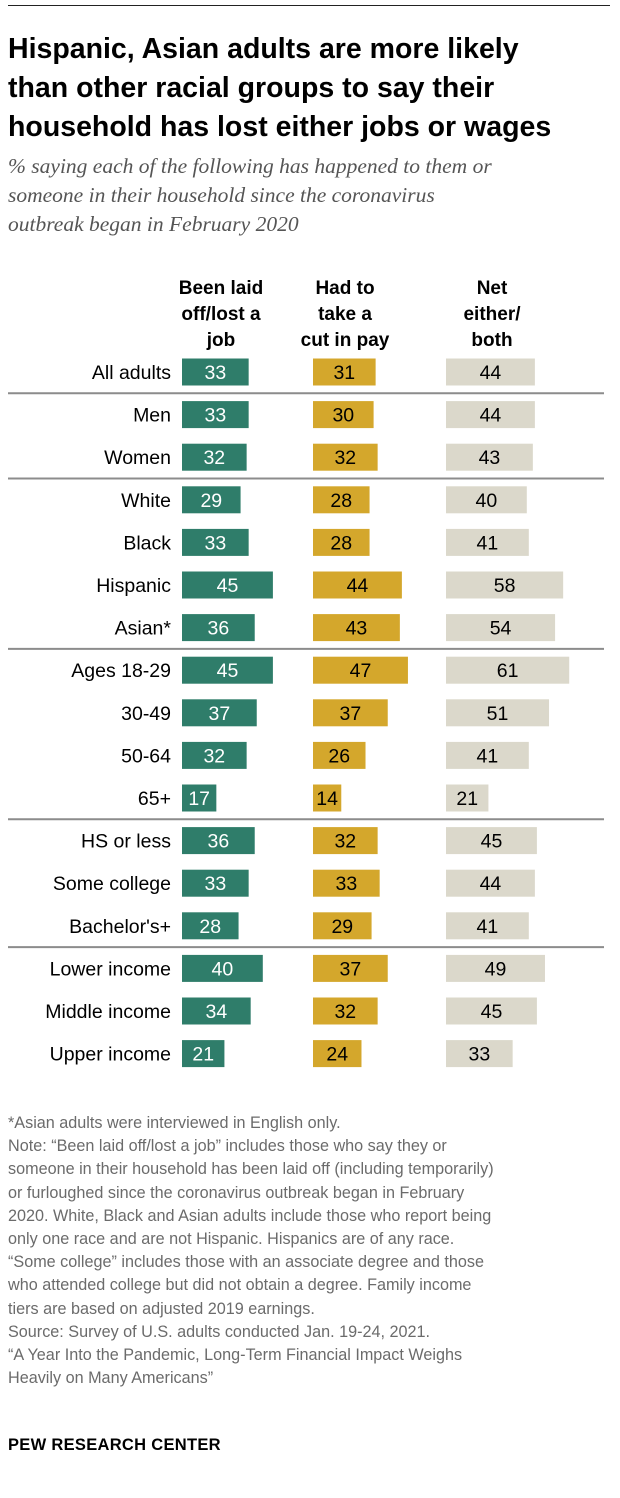  I want to click on value-label-laid-off: 37, so click(220, 714).